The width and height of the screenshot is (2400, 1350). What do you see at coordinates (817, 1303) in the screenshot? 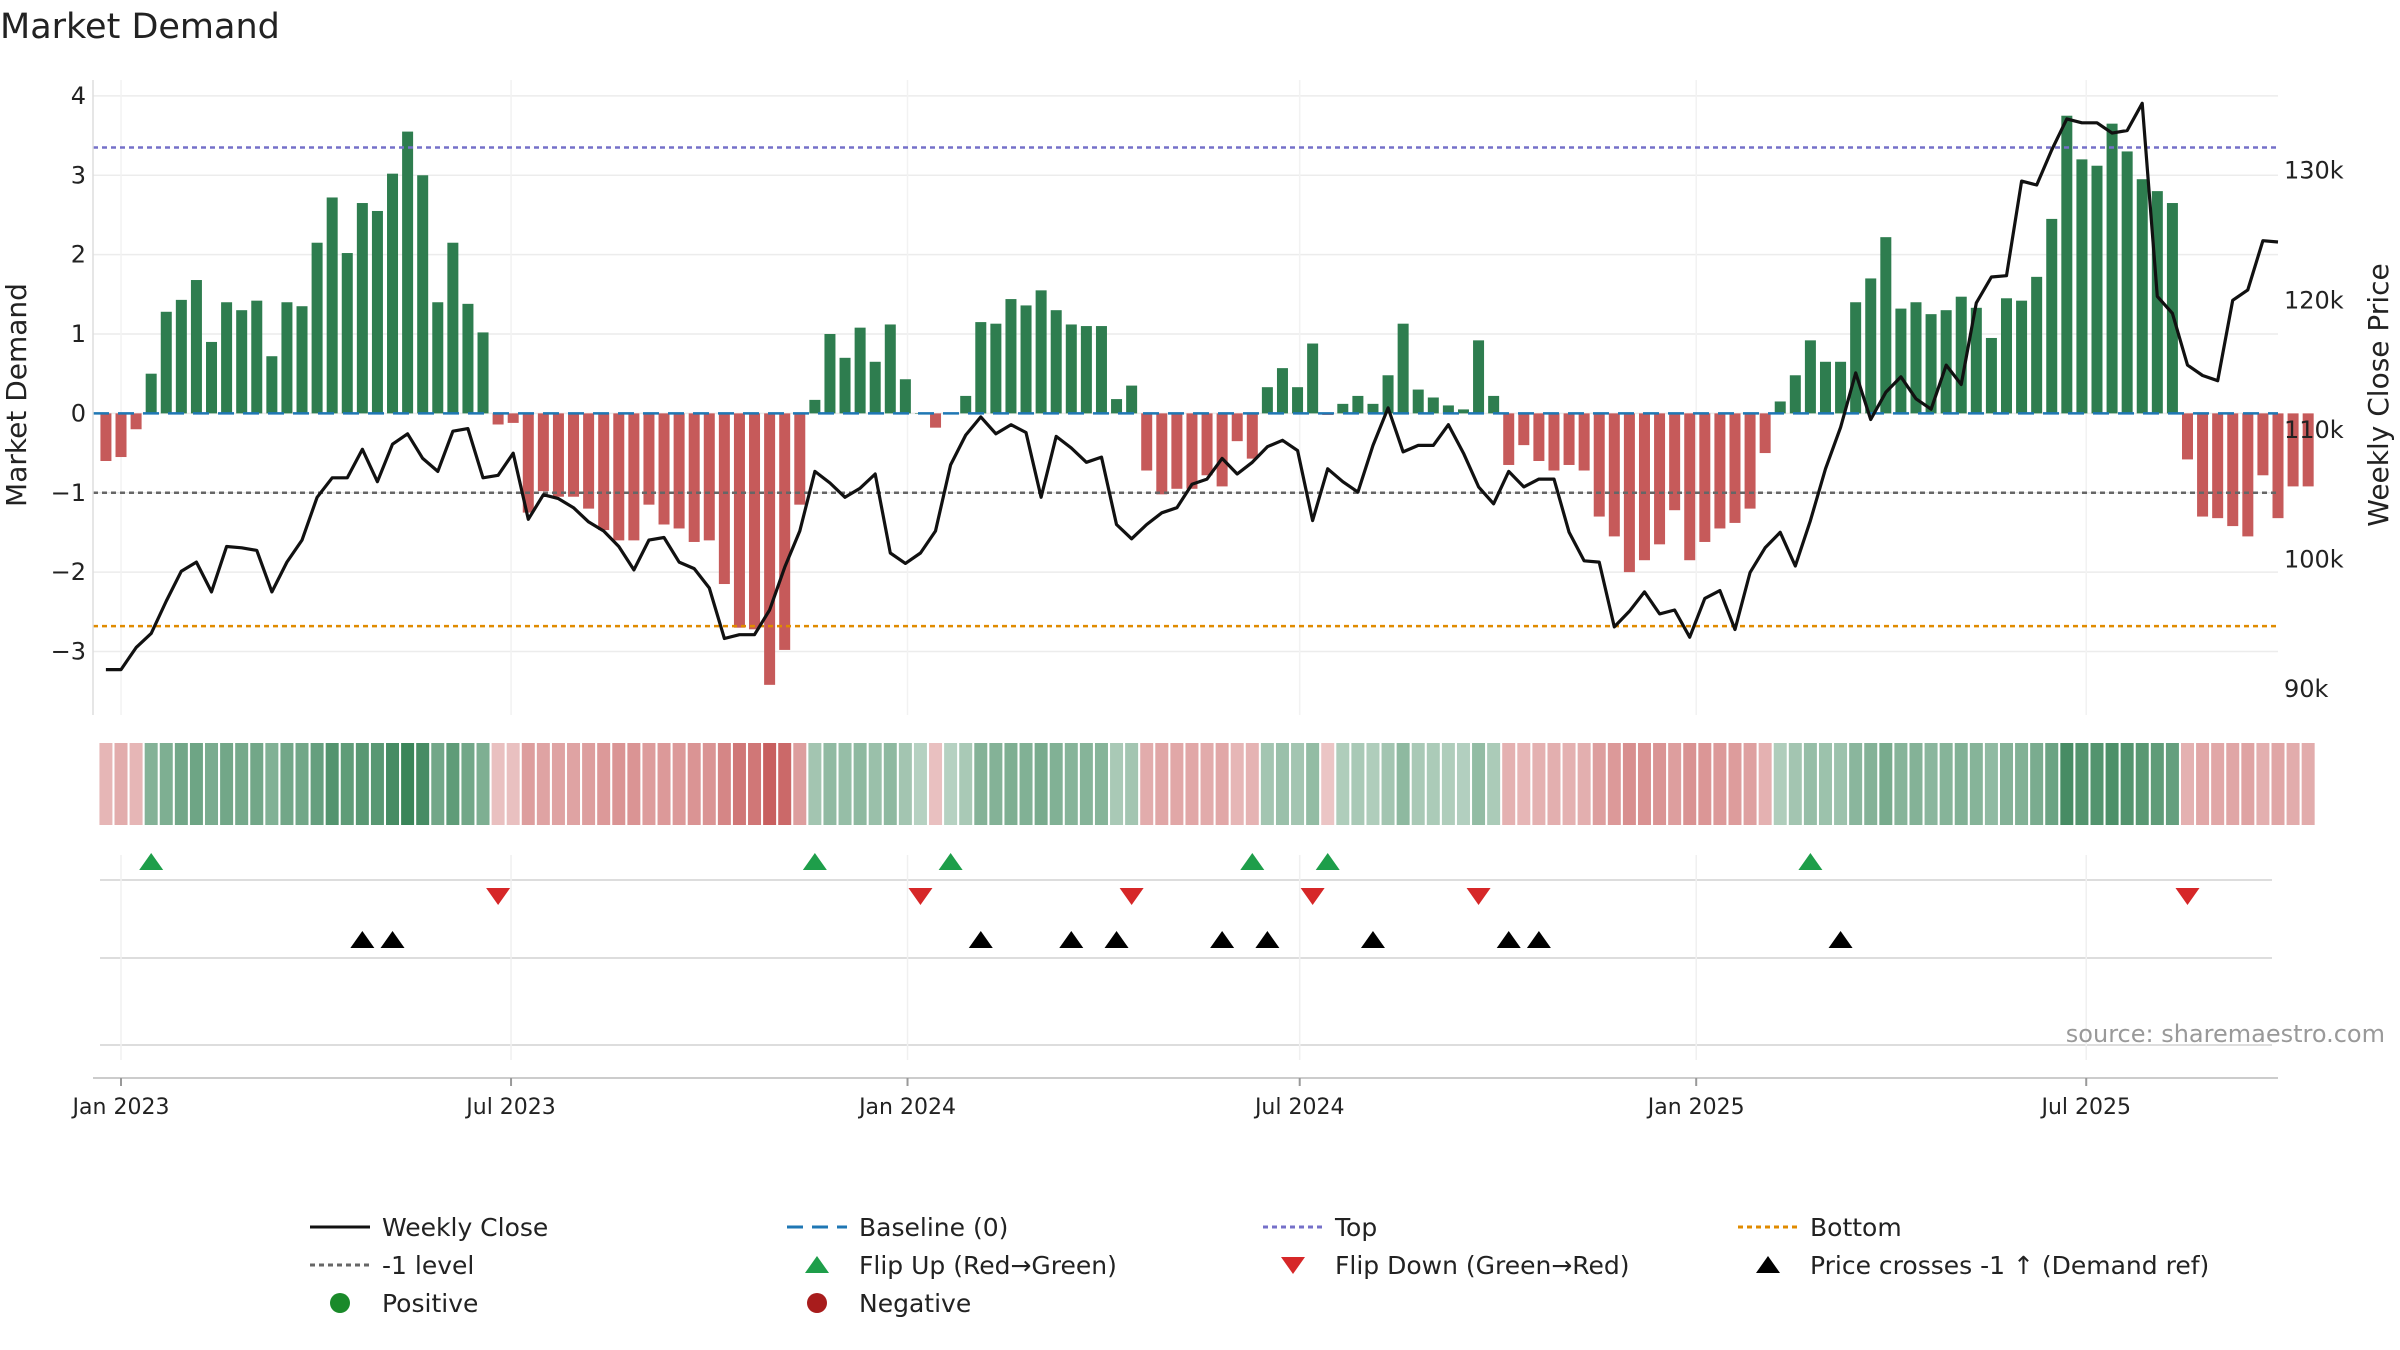
I see `legend-swatch` at bounding box center [817, 1303].